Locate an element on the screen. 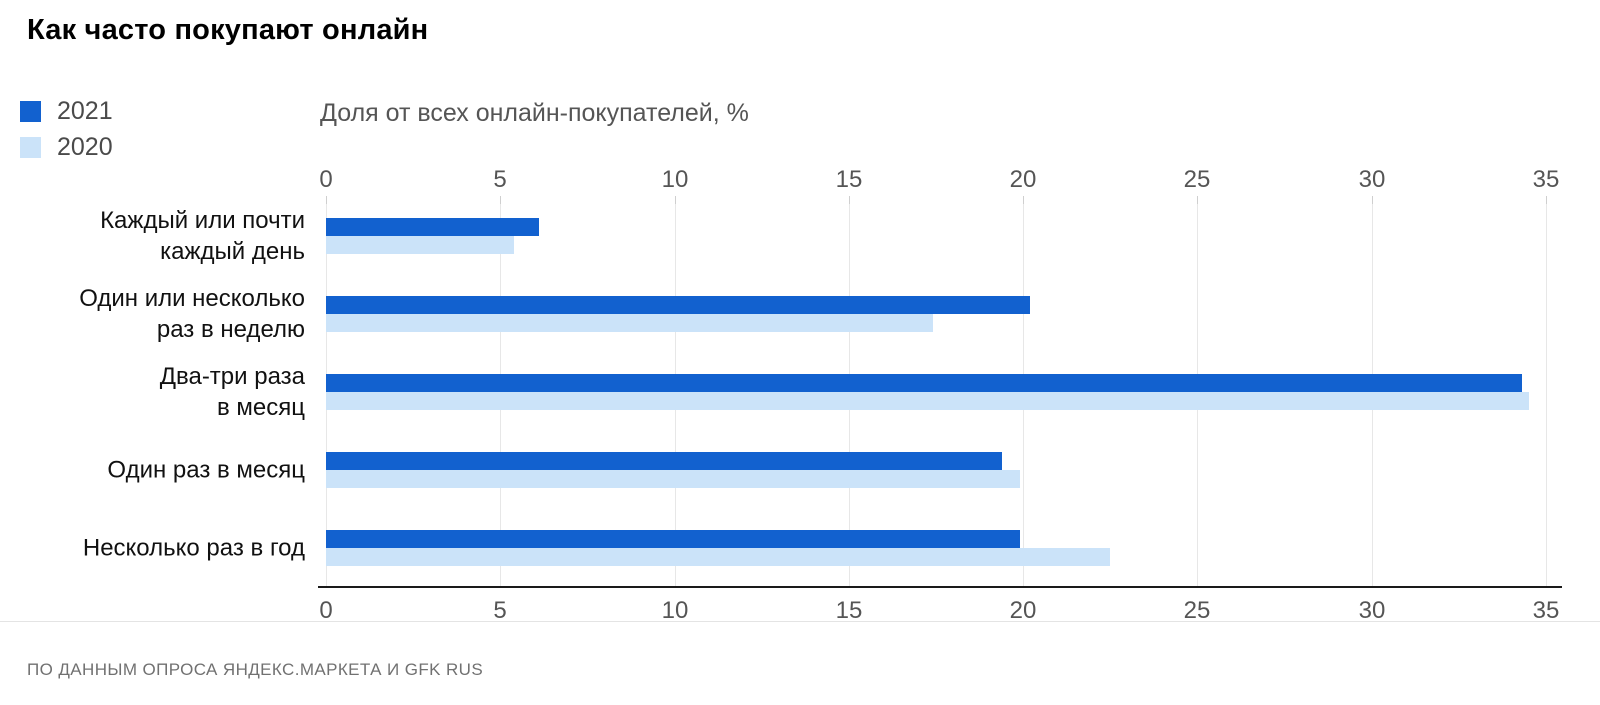 The image size is (1600, 705). x-axis-top-label-25: 25 is located at coordinates (1197, 179).